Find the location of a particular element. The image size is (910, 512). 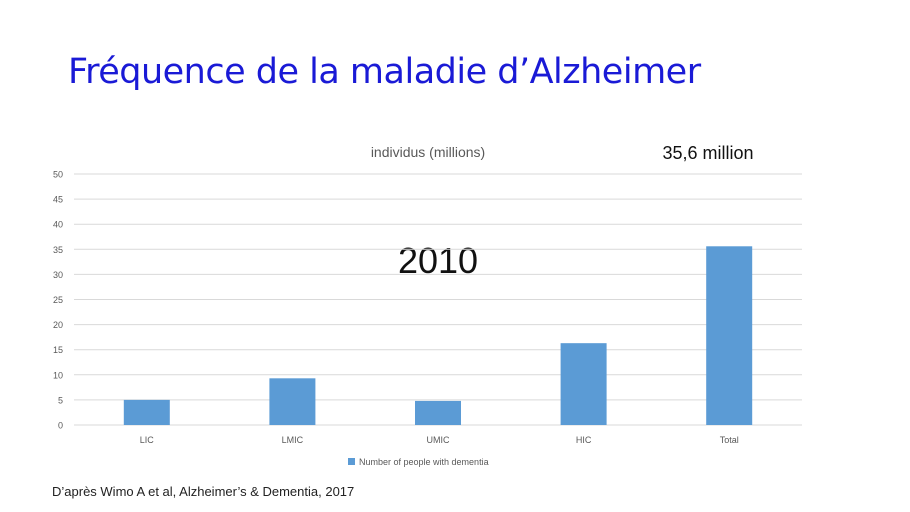

bar-umic is located at coordinates (438, 412).